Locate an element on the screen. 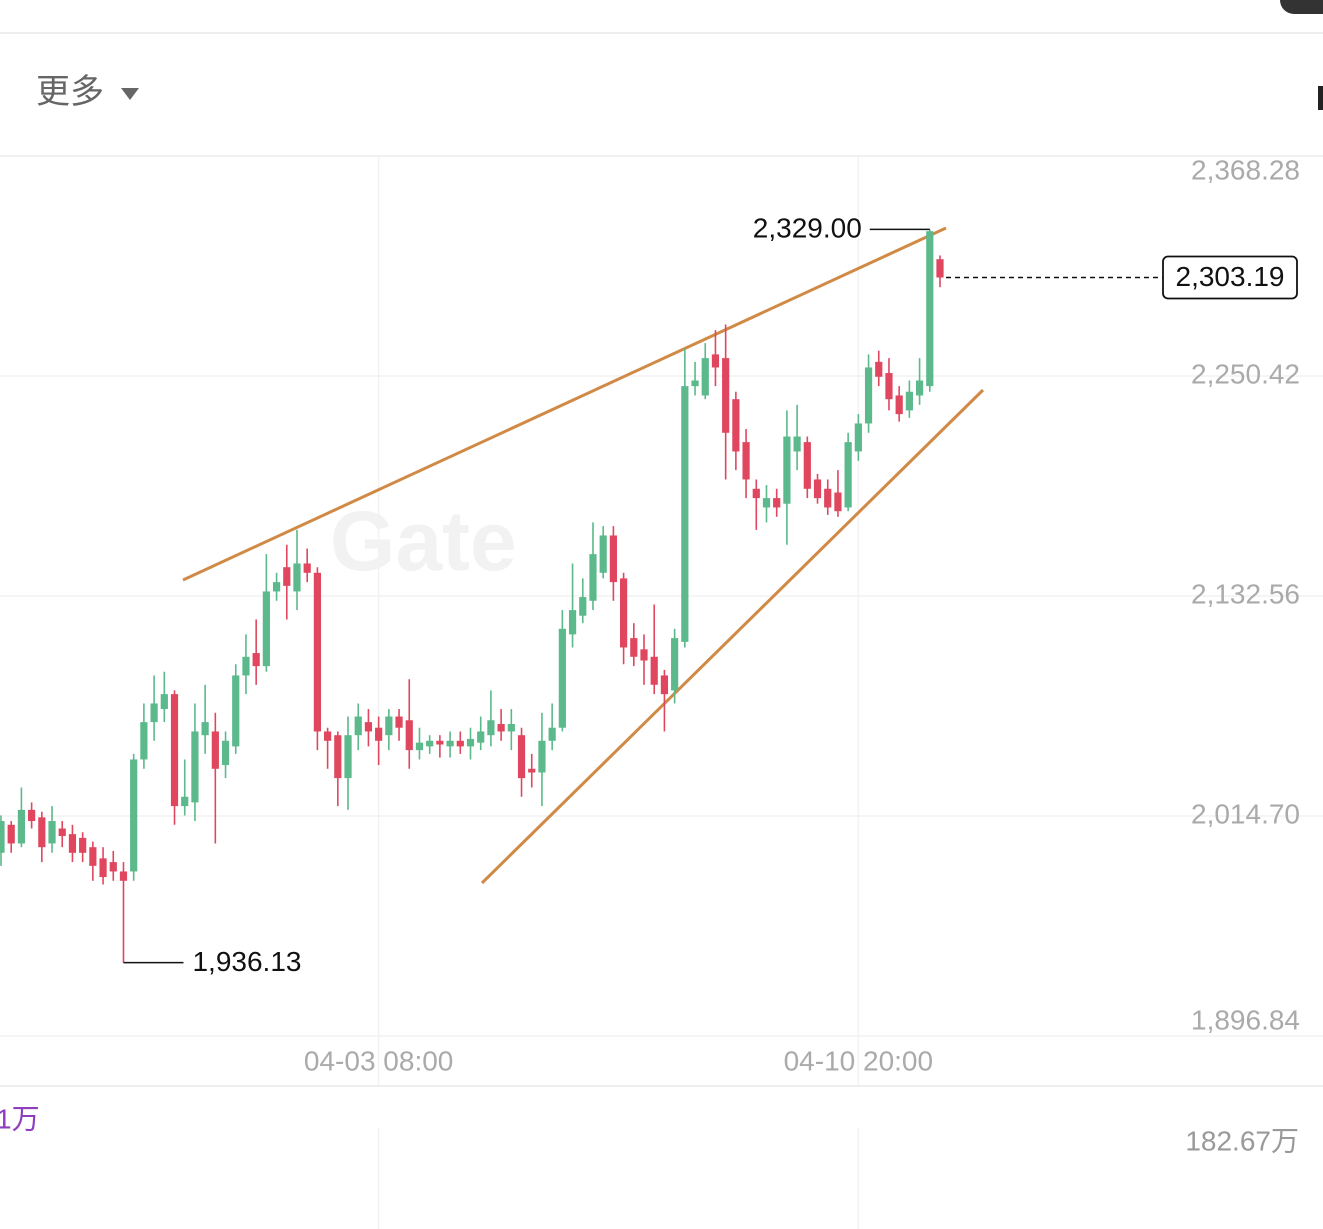  volume-indicator: 1万 is located at coordinates (20, 1118).